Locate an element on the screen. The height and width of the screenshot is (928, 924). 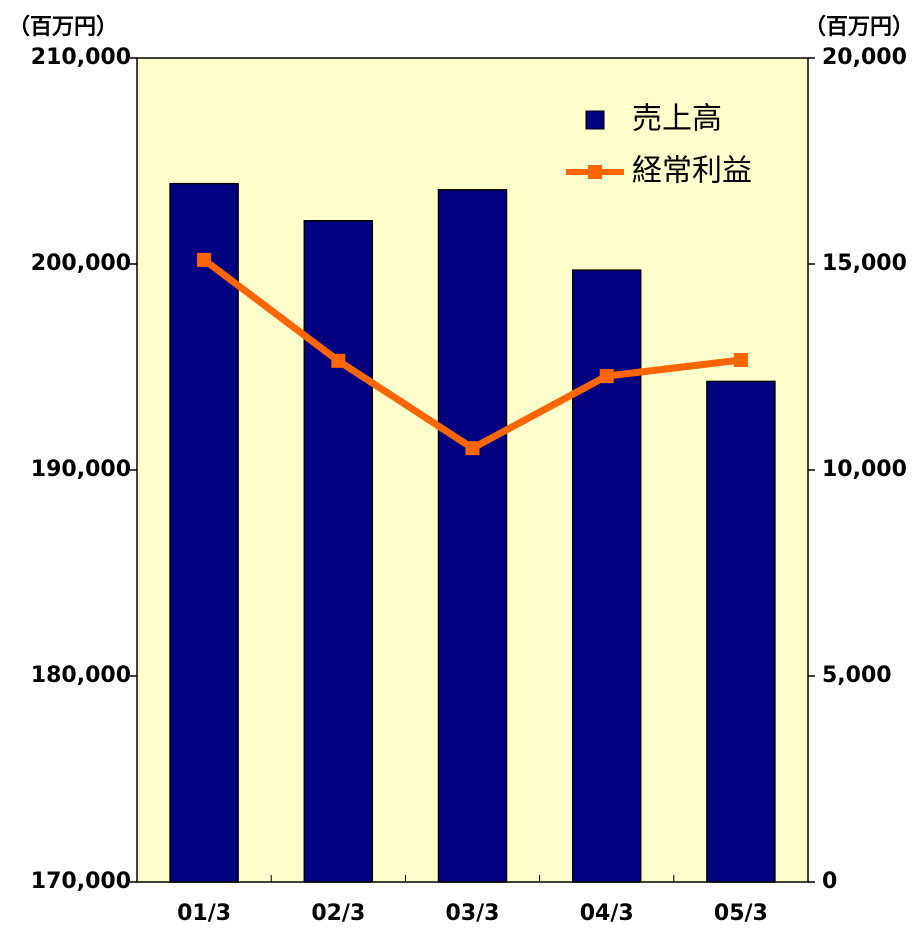
x-tick-label: 03/3 is located at coordinates (473, 913).